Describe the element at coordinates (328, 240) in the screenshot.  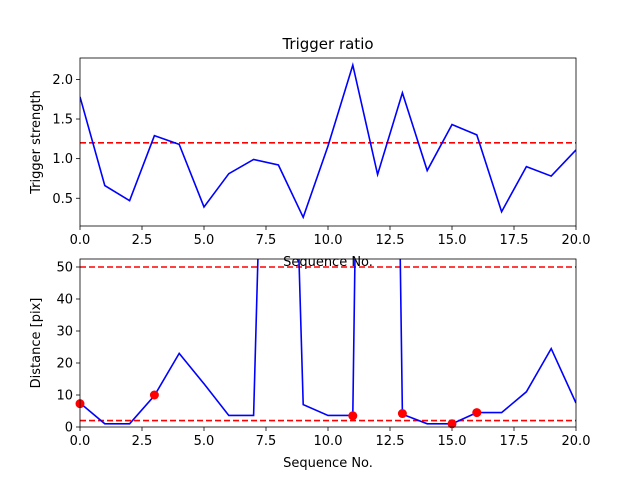
I see `chart0-x-tick-label: 10.0` at that location.